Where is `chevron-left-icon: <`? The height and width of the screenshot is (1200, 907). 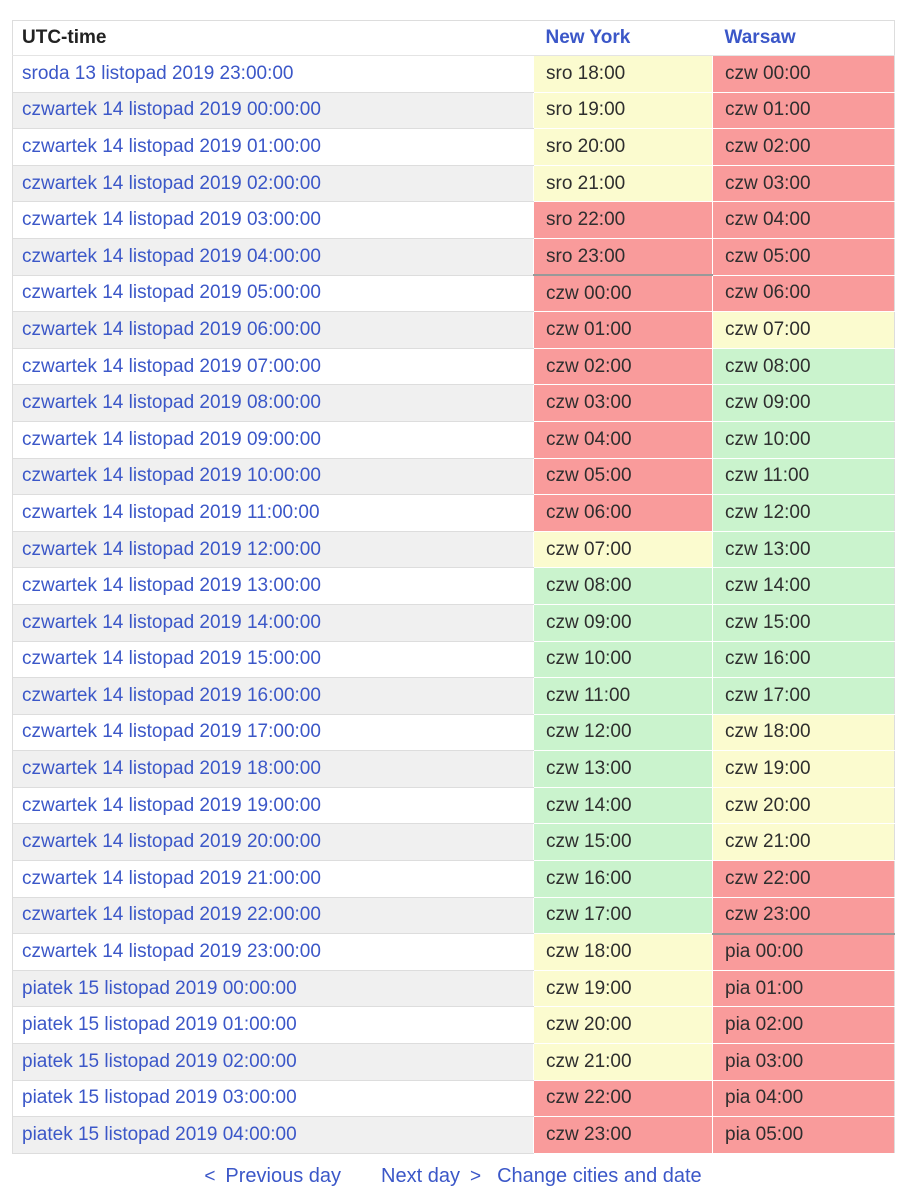
chevron-left-icon: < is located at coordinates (210, 1176).